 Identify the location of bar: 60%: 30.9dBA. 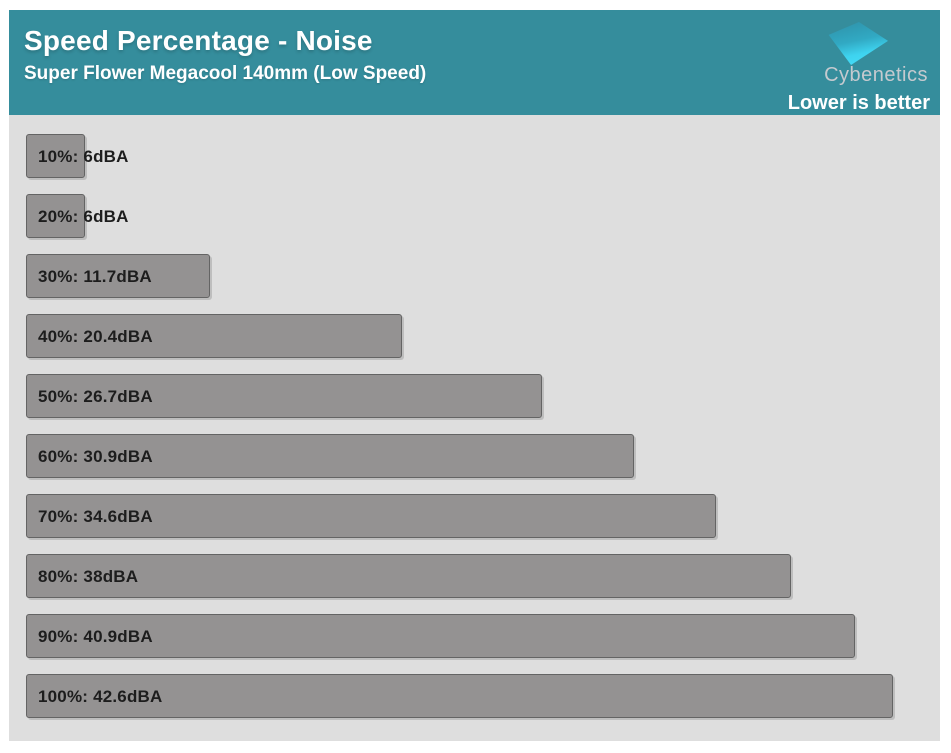
(330, 456).